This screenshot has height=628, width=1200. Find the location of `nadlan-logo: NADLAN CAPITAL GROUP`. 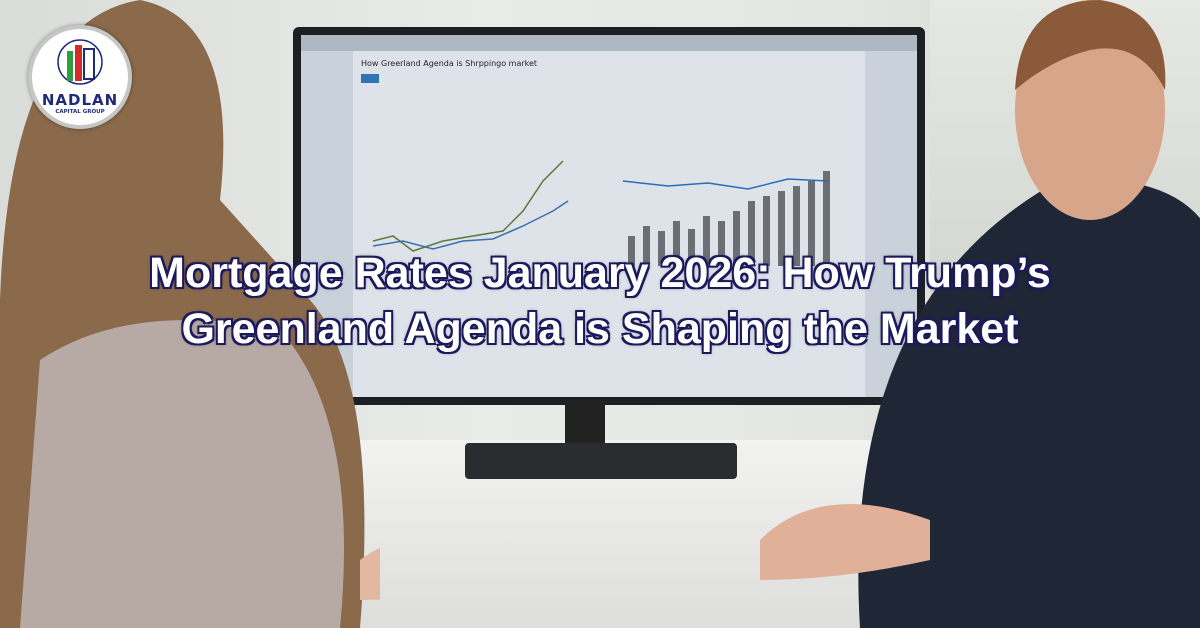

nadlan-logo: NADLAN CAPITAL GROUP is located at coordinates (80, 77).